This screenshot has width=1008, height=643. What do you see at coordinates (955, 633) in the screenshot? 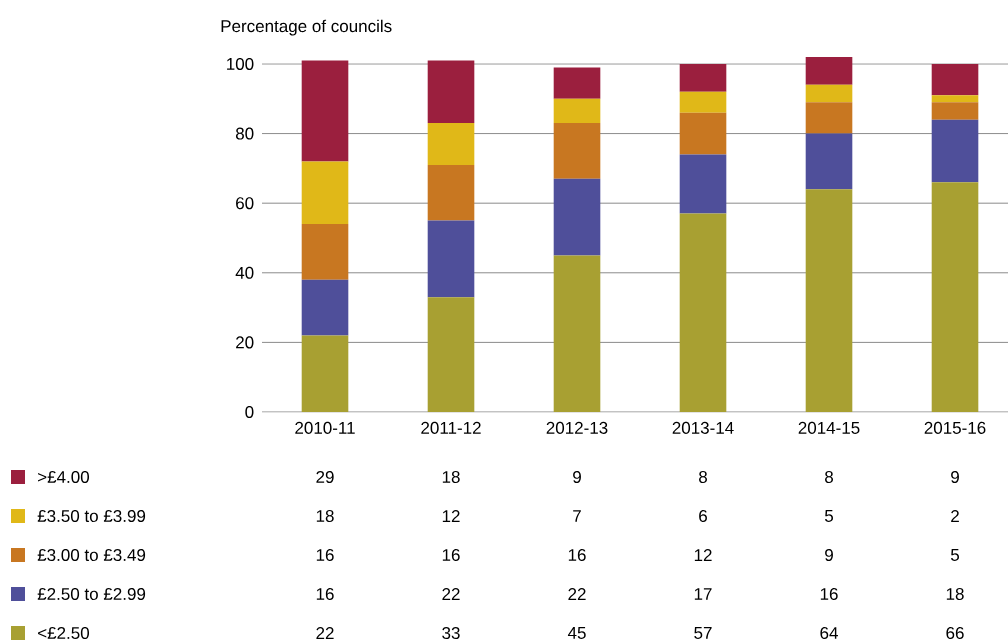
I see `data-label: 66` at bounding box center [955, 633].